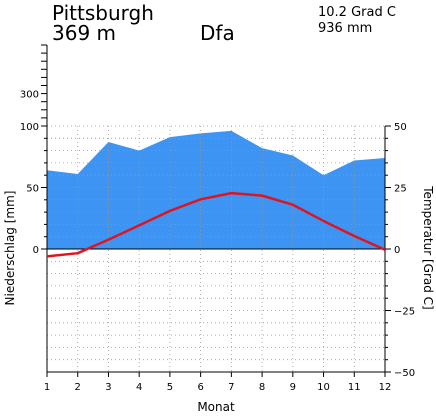  Describe the element at coordinates (29, 95) in the screenshot. I see `left-tick-label: 300` at that location.